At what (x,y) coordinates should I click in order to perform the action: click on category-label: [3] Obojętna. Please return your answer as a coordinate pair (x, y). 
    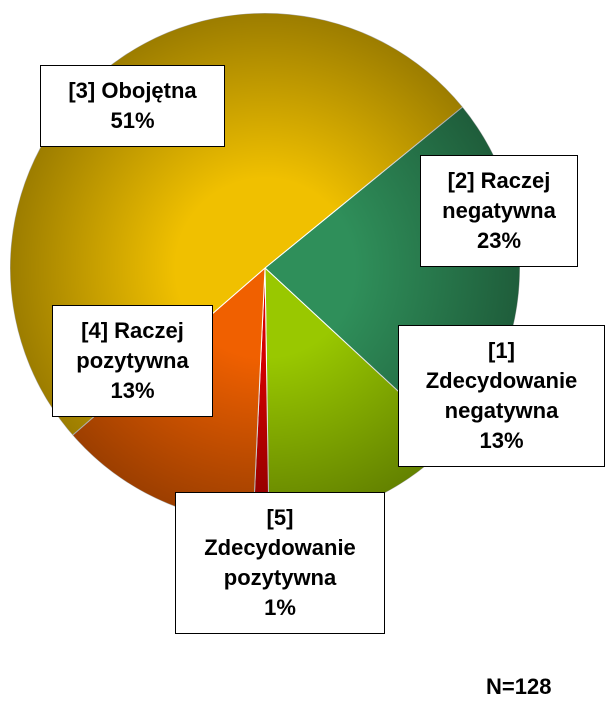
    Looking at the image, I should click on (132, 90).